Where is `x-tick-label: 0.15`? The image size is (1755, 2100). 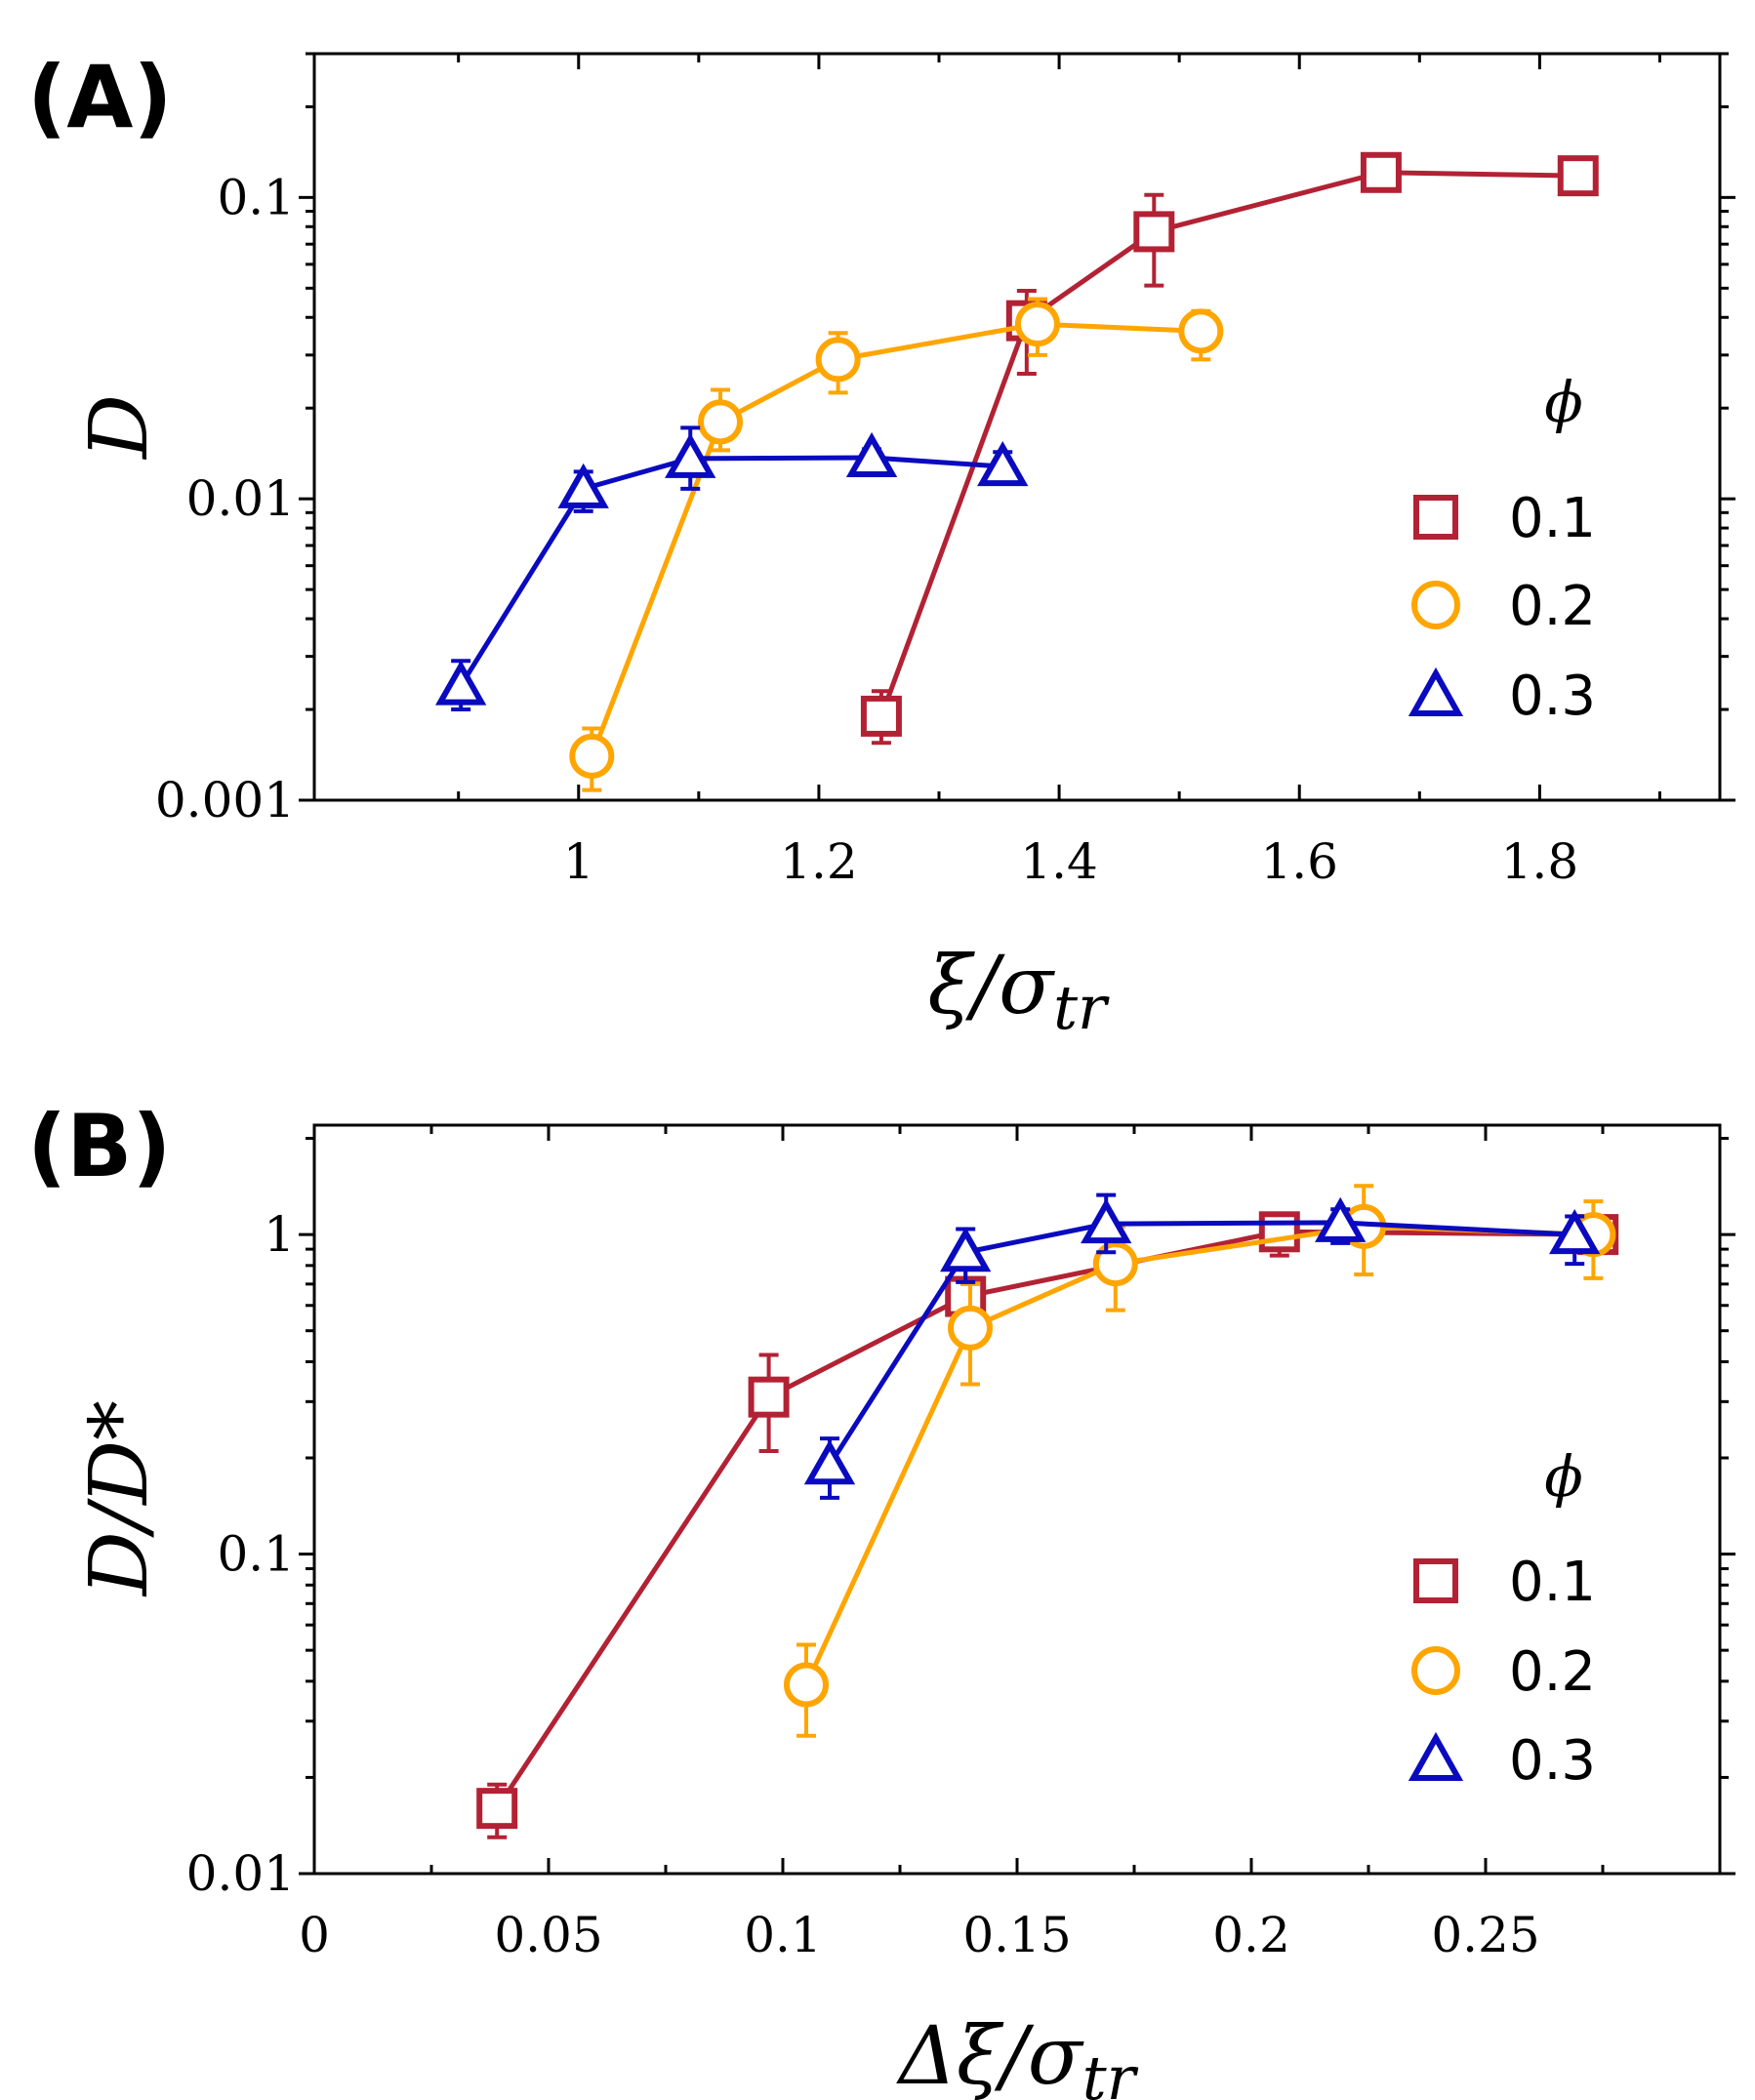 x-tick-label: 0.15 is located at coordinates (1016, 1935).